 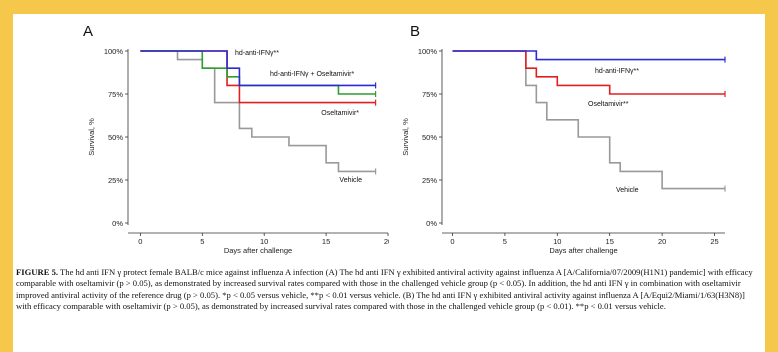 What do you see at coordinates (37, 272) in the screenshot?
I see `caption-figure-label: FIGURE 5.` at bounding box center [37, 272].